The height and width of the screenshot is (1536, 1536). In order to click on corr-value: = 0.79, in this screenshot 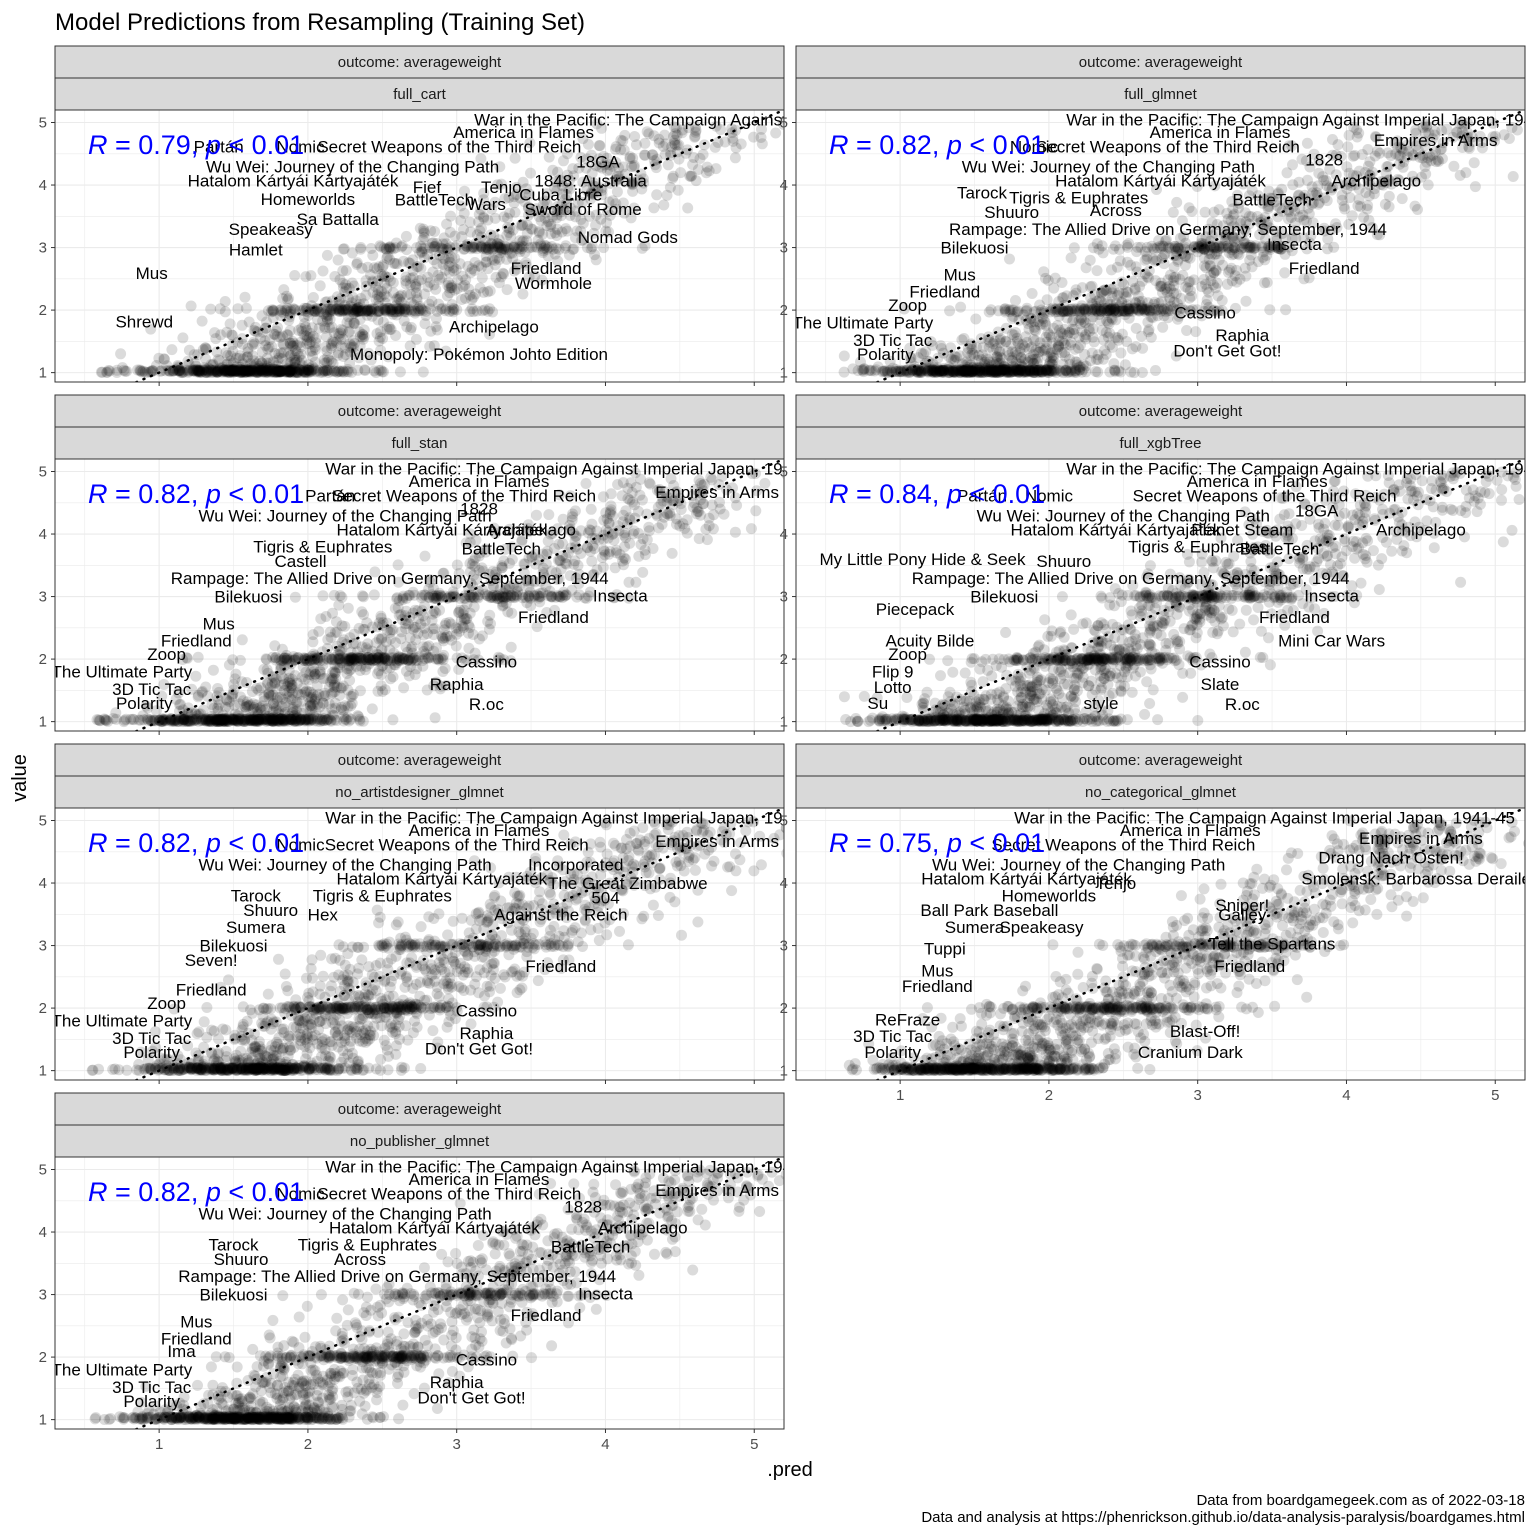, I will do `click(157, 145)`.